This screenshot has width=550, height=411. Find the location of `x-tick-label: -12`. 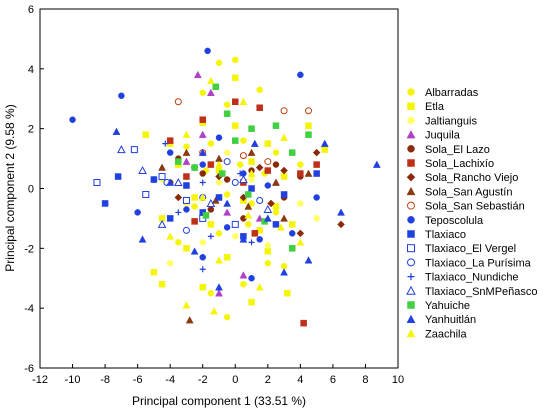

x-tick-label: -12 is located at coordinates (40, 380).